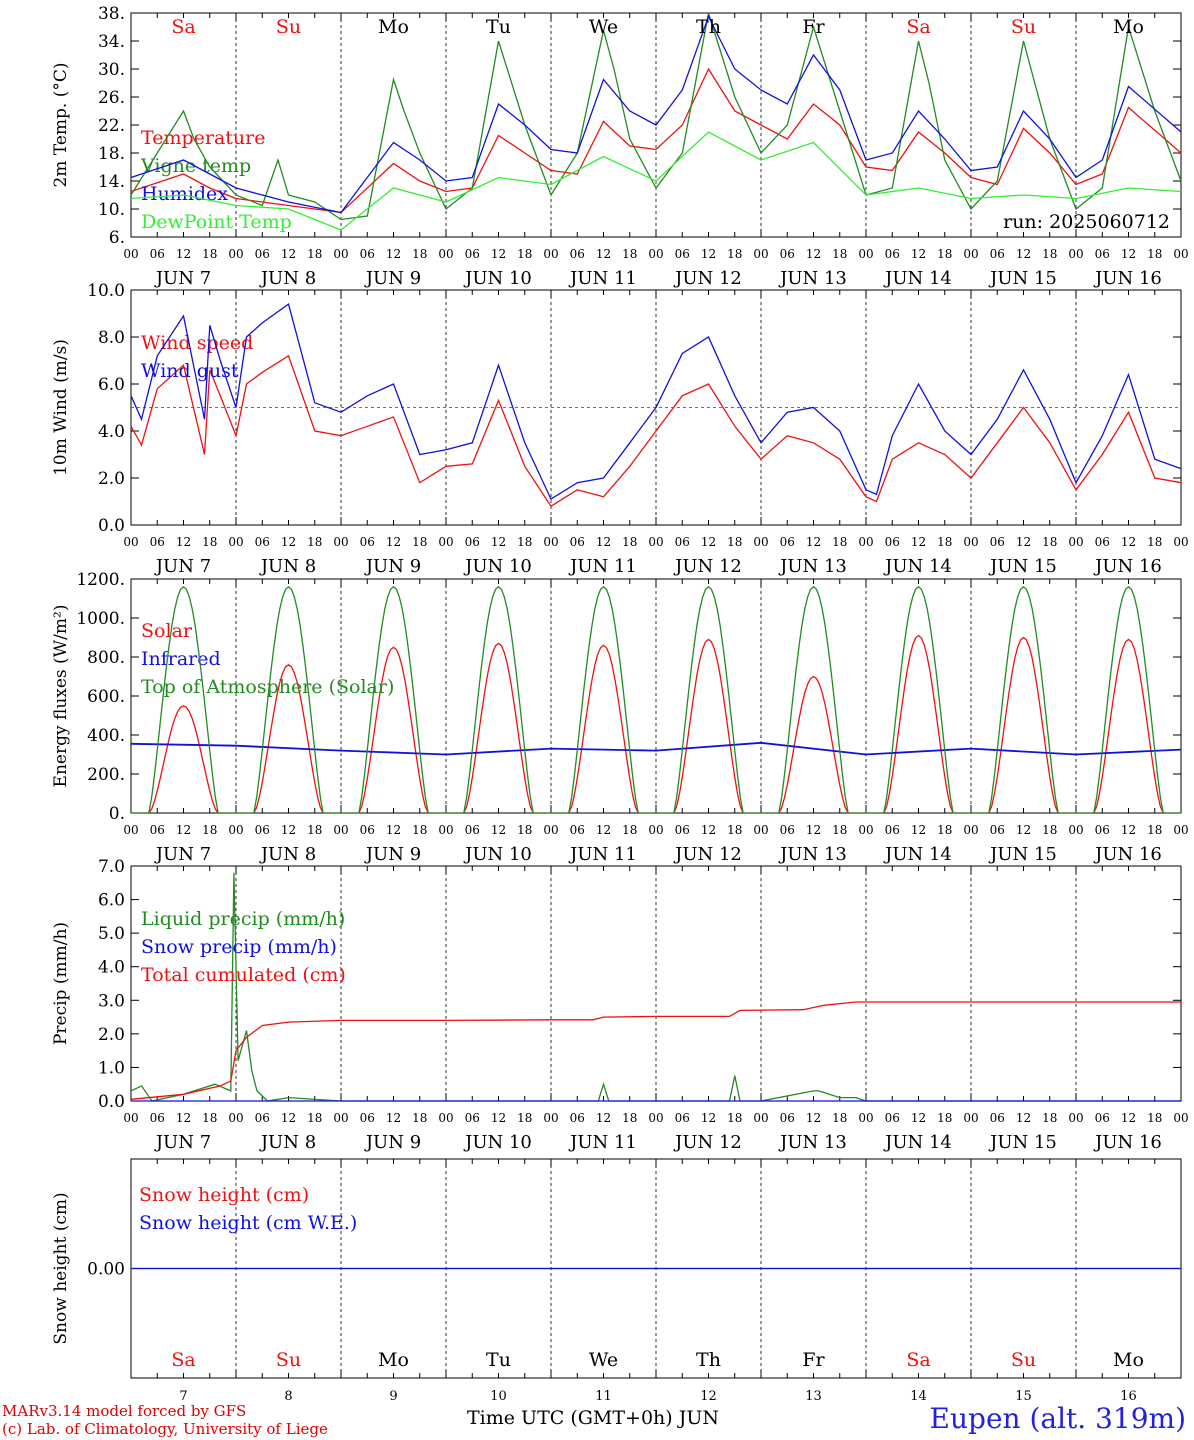  Describe the element at coordinates (498, 1360) in the screenshot. I see `weekday-footer: Tu` at that location.